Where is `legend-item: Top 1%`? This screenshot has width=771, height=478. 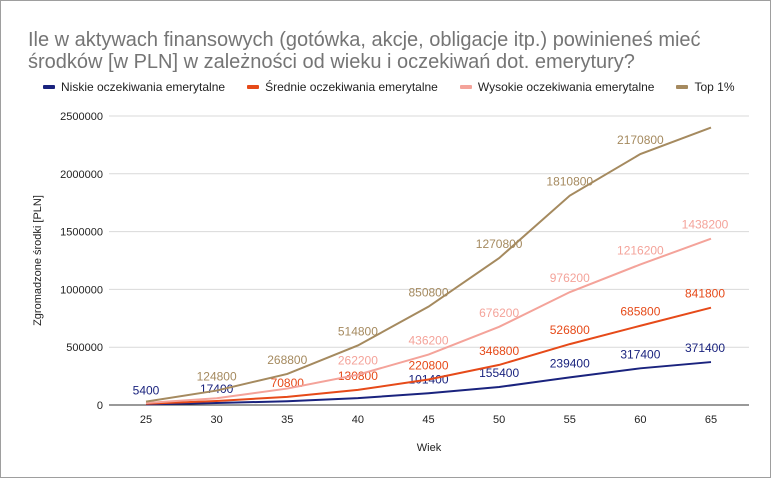
legend-item: Top 1% is located at coordinates (705, 87).